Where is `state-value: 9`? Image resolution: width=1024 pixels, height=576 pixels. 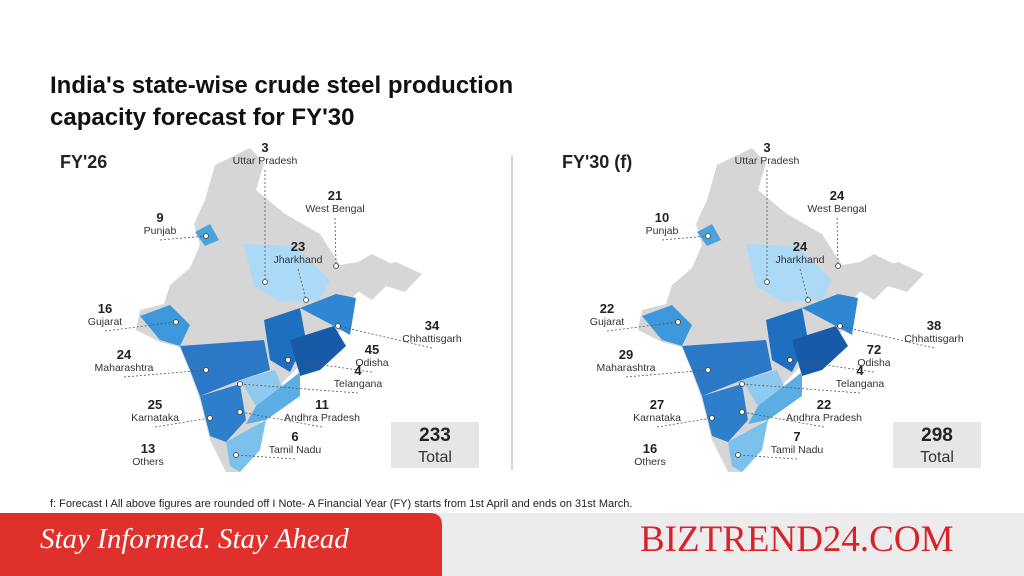
state-value: 9 is located at coordinates (159, 217).